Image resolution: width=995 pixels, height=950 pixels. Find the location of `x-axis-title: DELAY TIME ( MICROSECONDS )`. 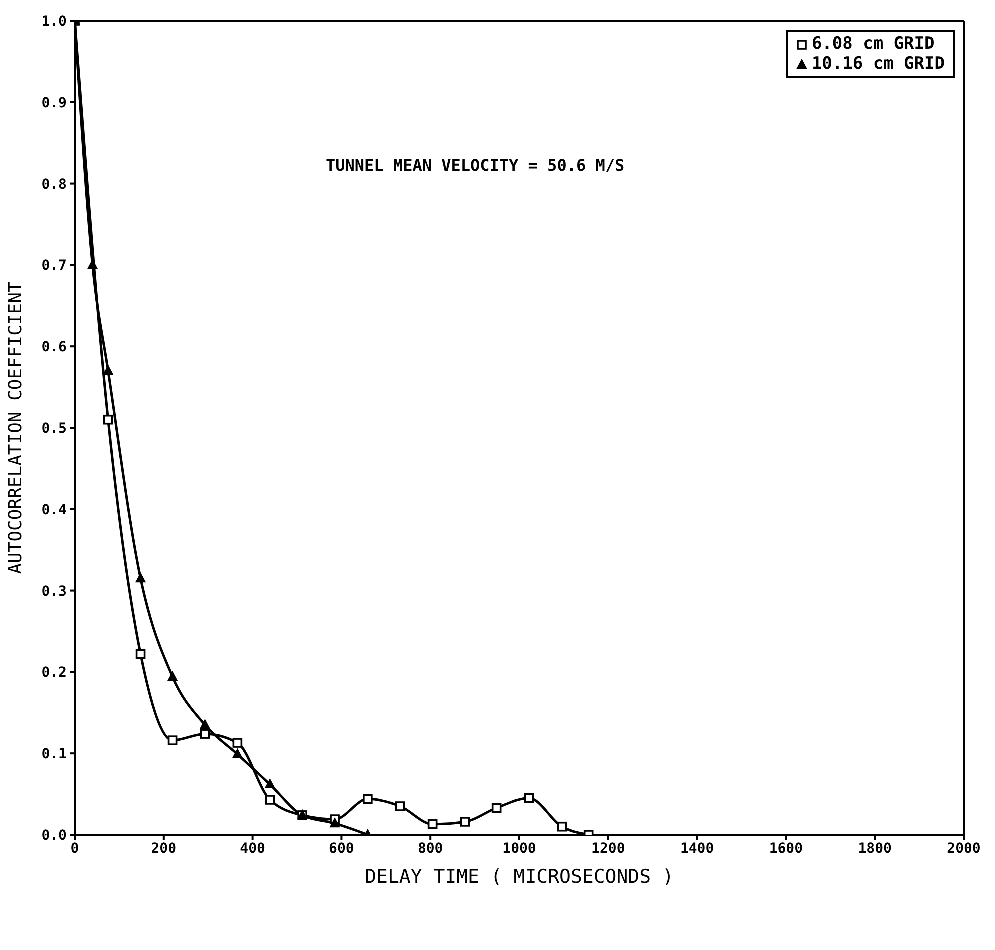

x-axis-title: DELAY TIME ( MICROSECONDS ) is located at coordinates (519, 877).